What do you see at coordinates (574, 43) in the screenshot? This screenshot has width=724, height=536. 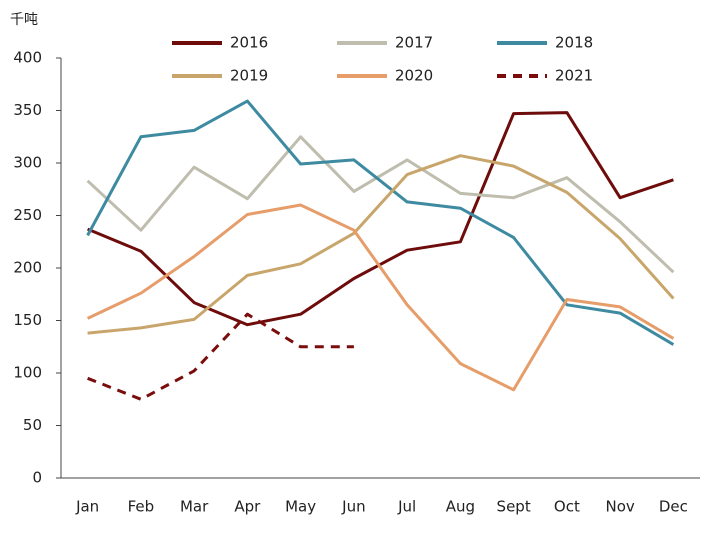 I see `legend-label: 2018` at bounding box center [574, 43].